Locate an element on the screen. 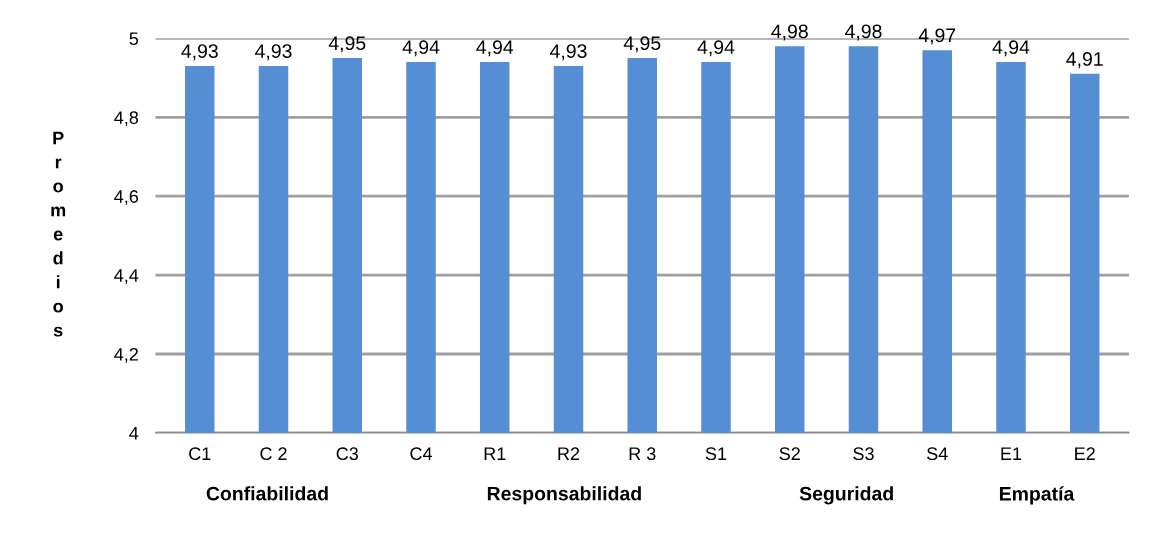  x-tick-label: R1 is located at coordinates (495, 453).